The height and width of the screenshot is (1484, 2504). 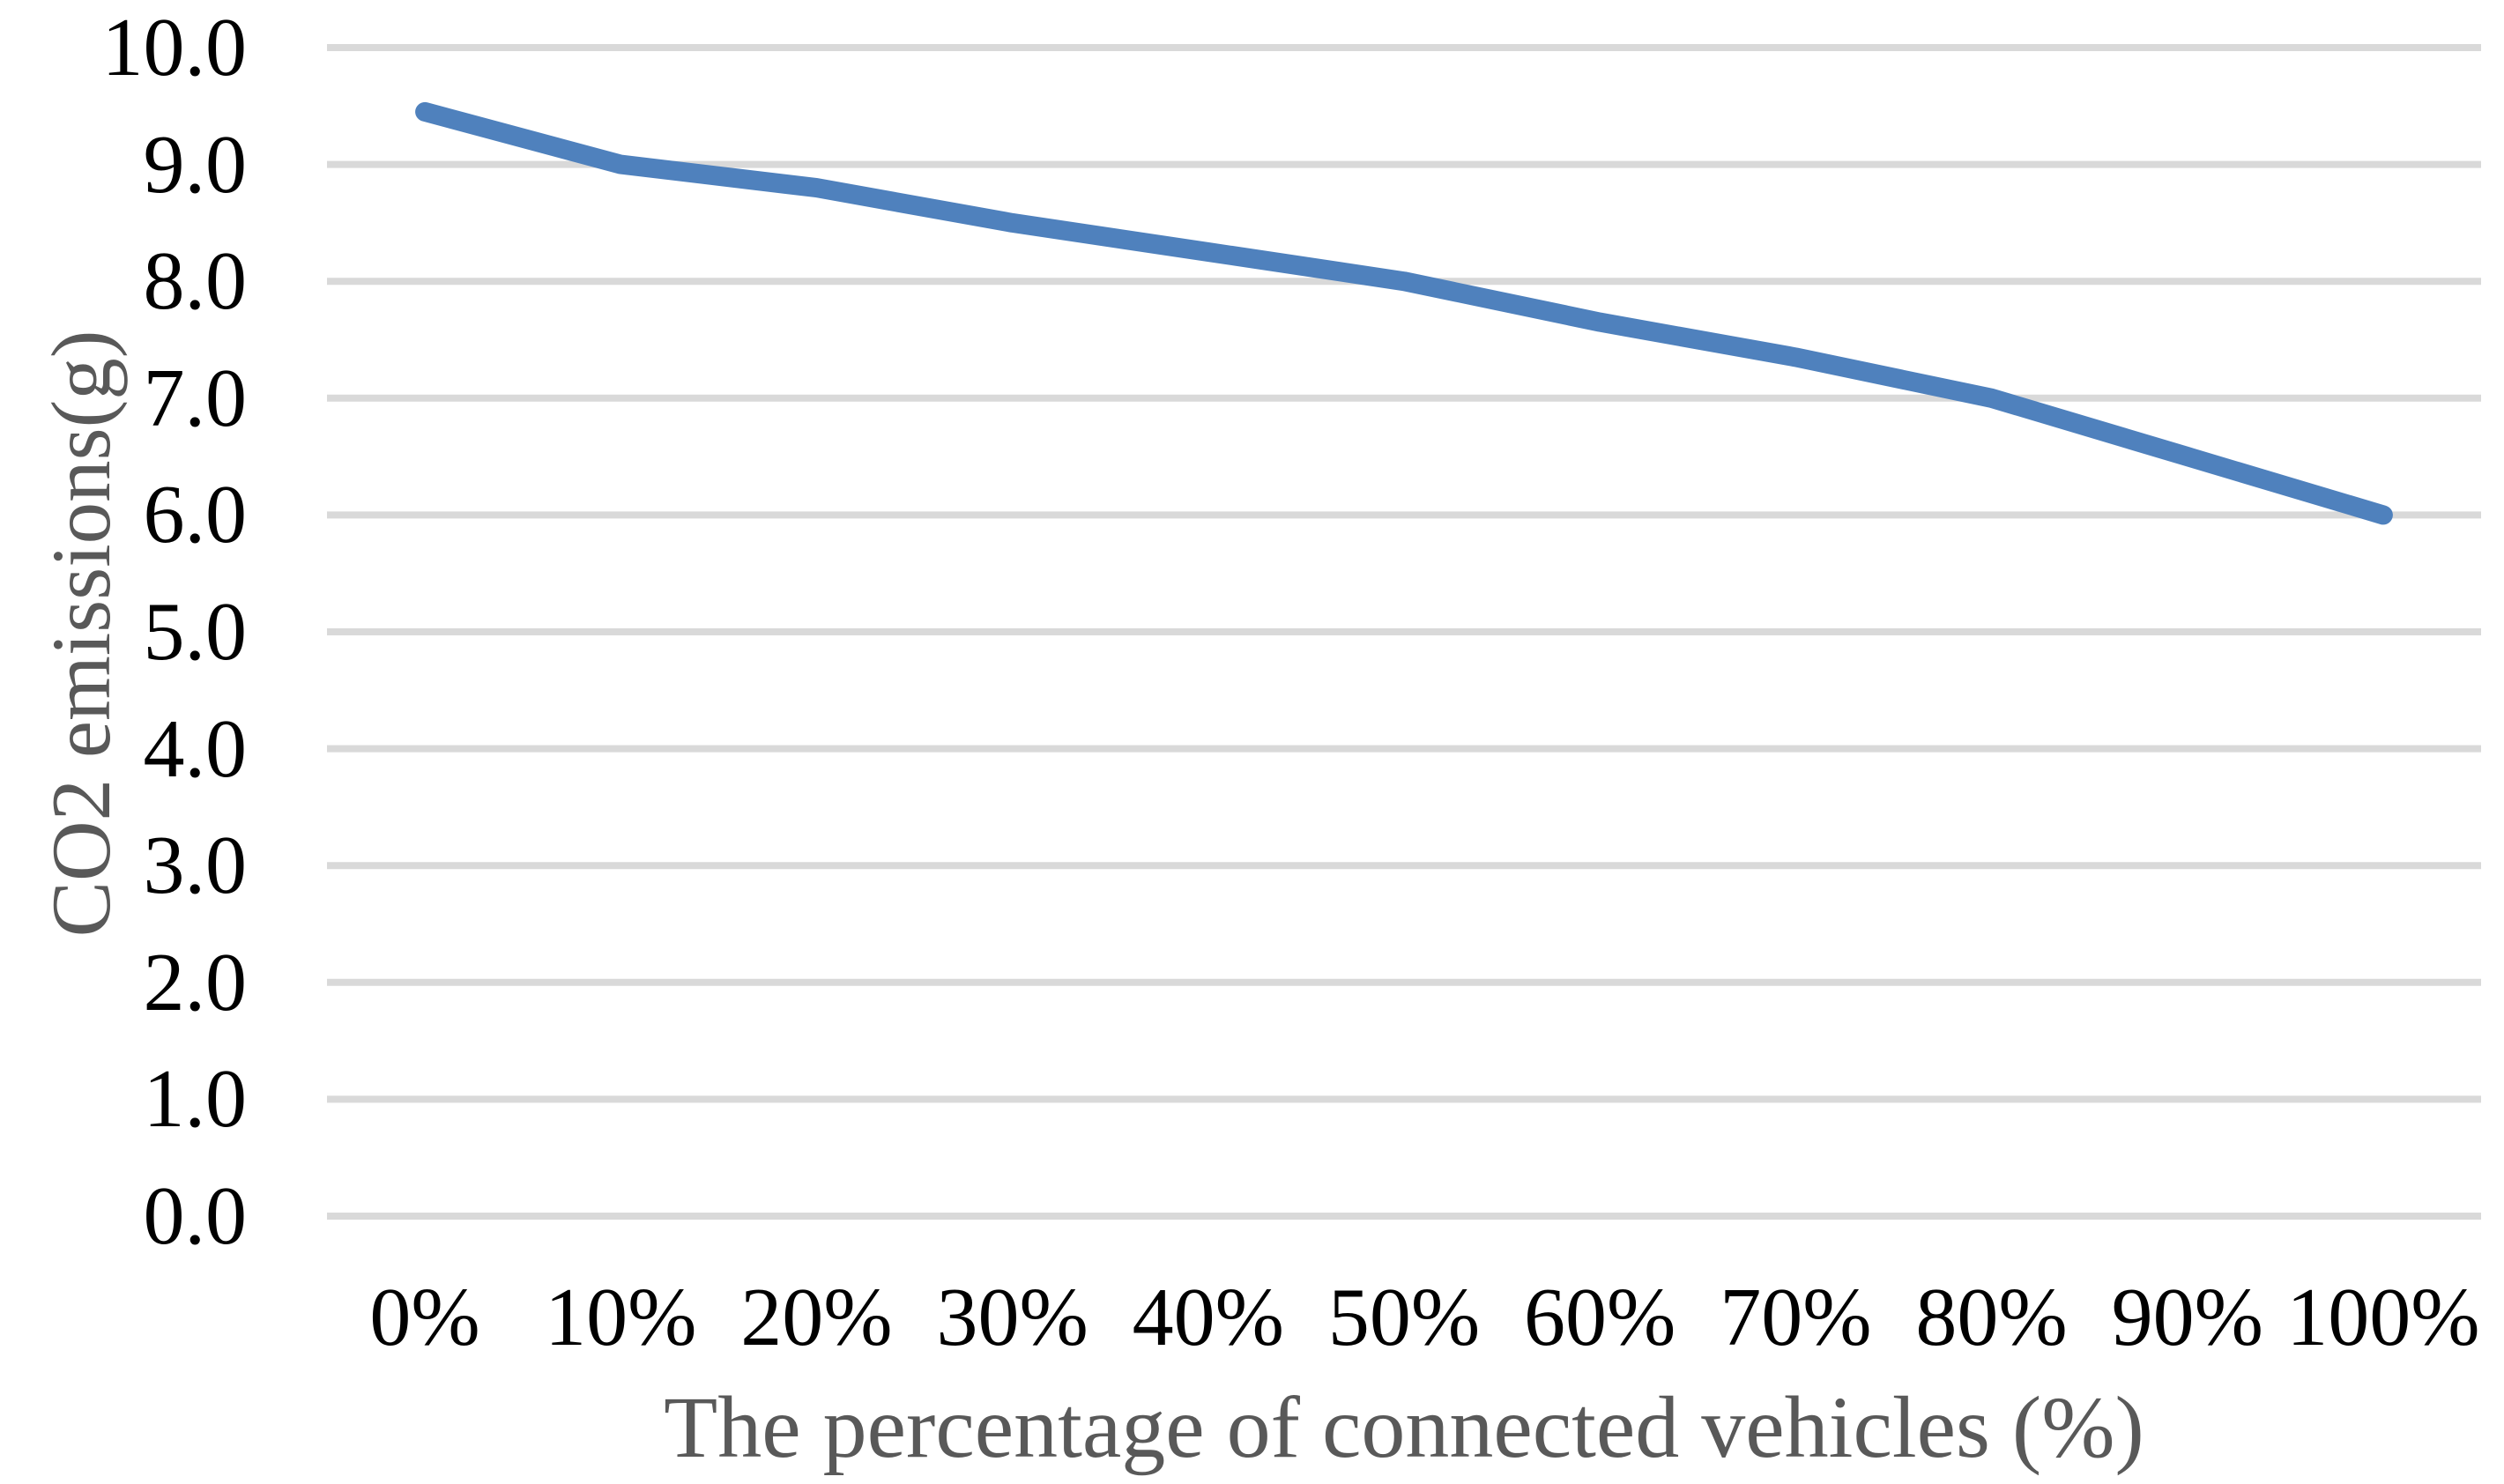 I want to click on y-axis-tick-label: 10.0, so click(x=174, y=47).